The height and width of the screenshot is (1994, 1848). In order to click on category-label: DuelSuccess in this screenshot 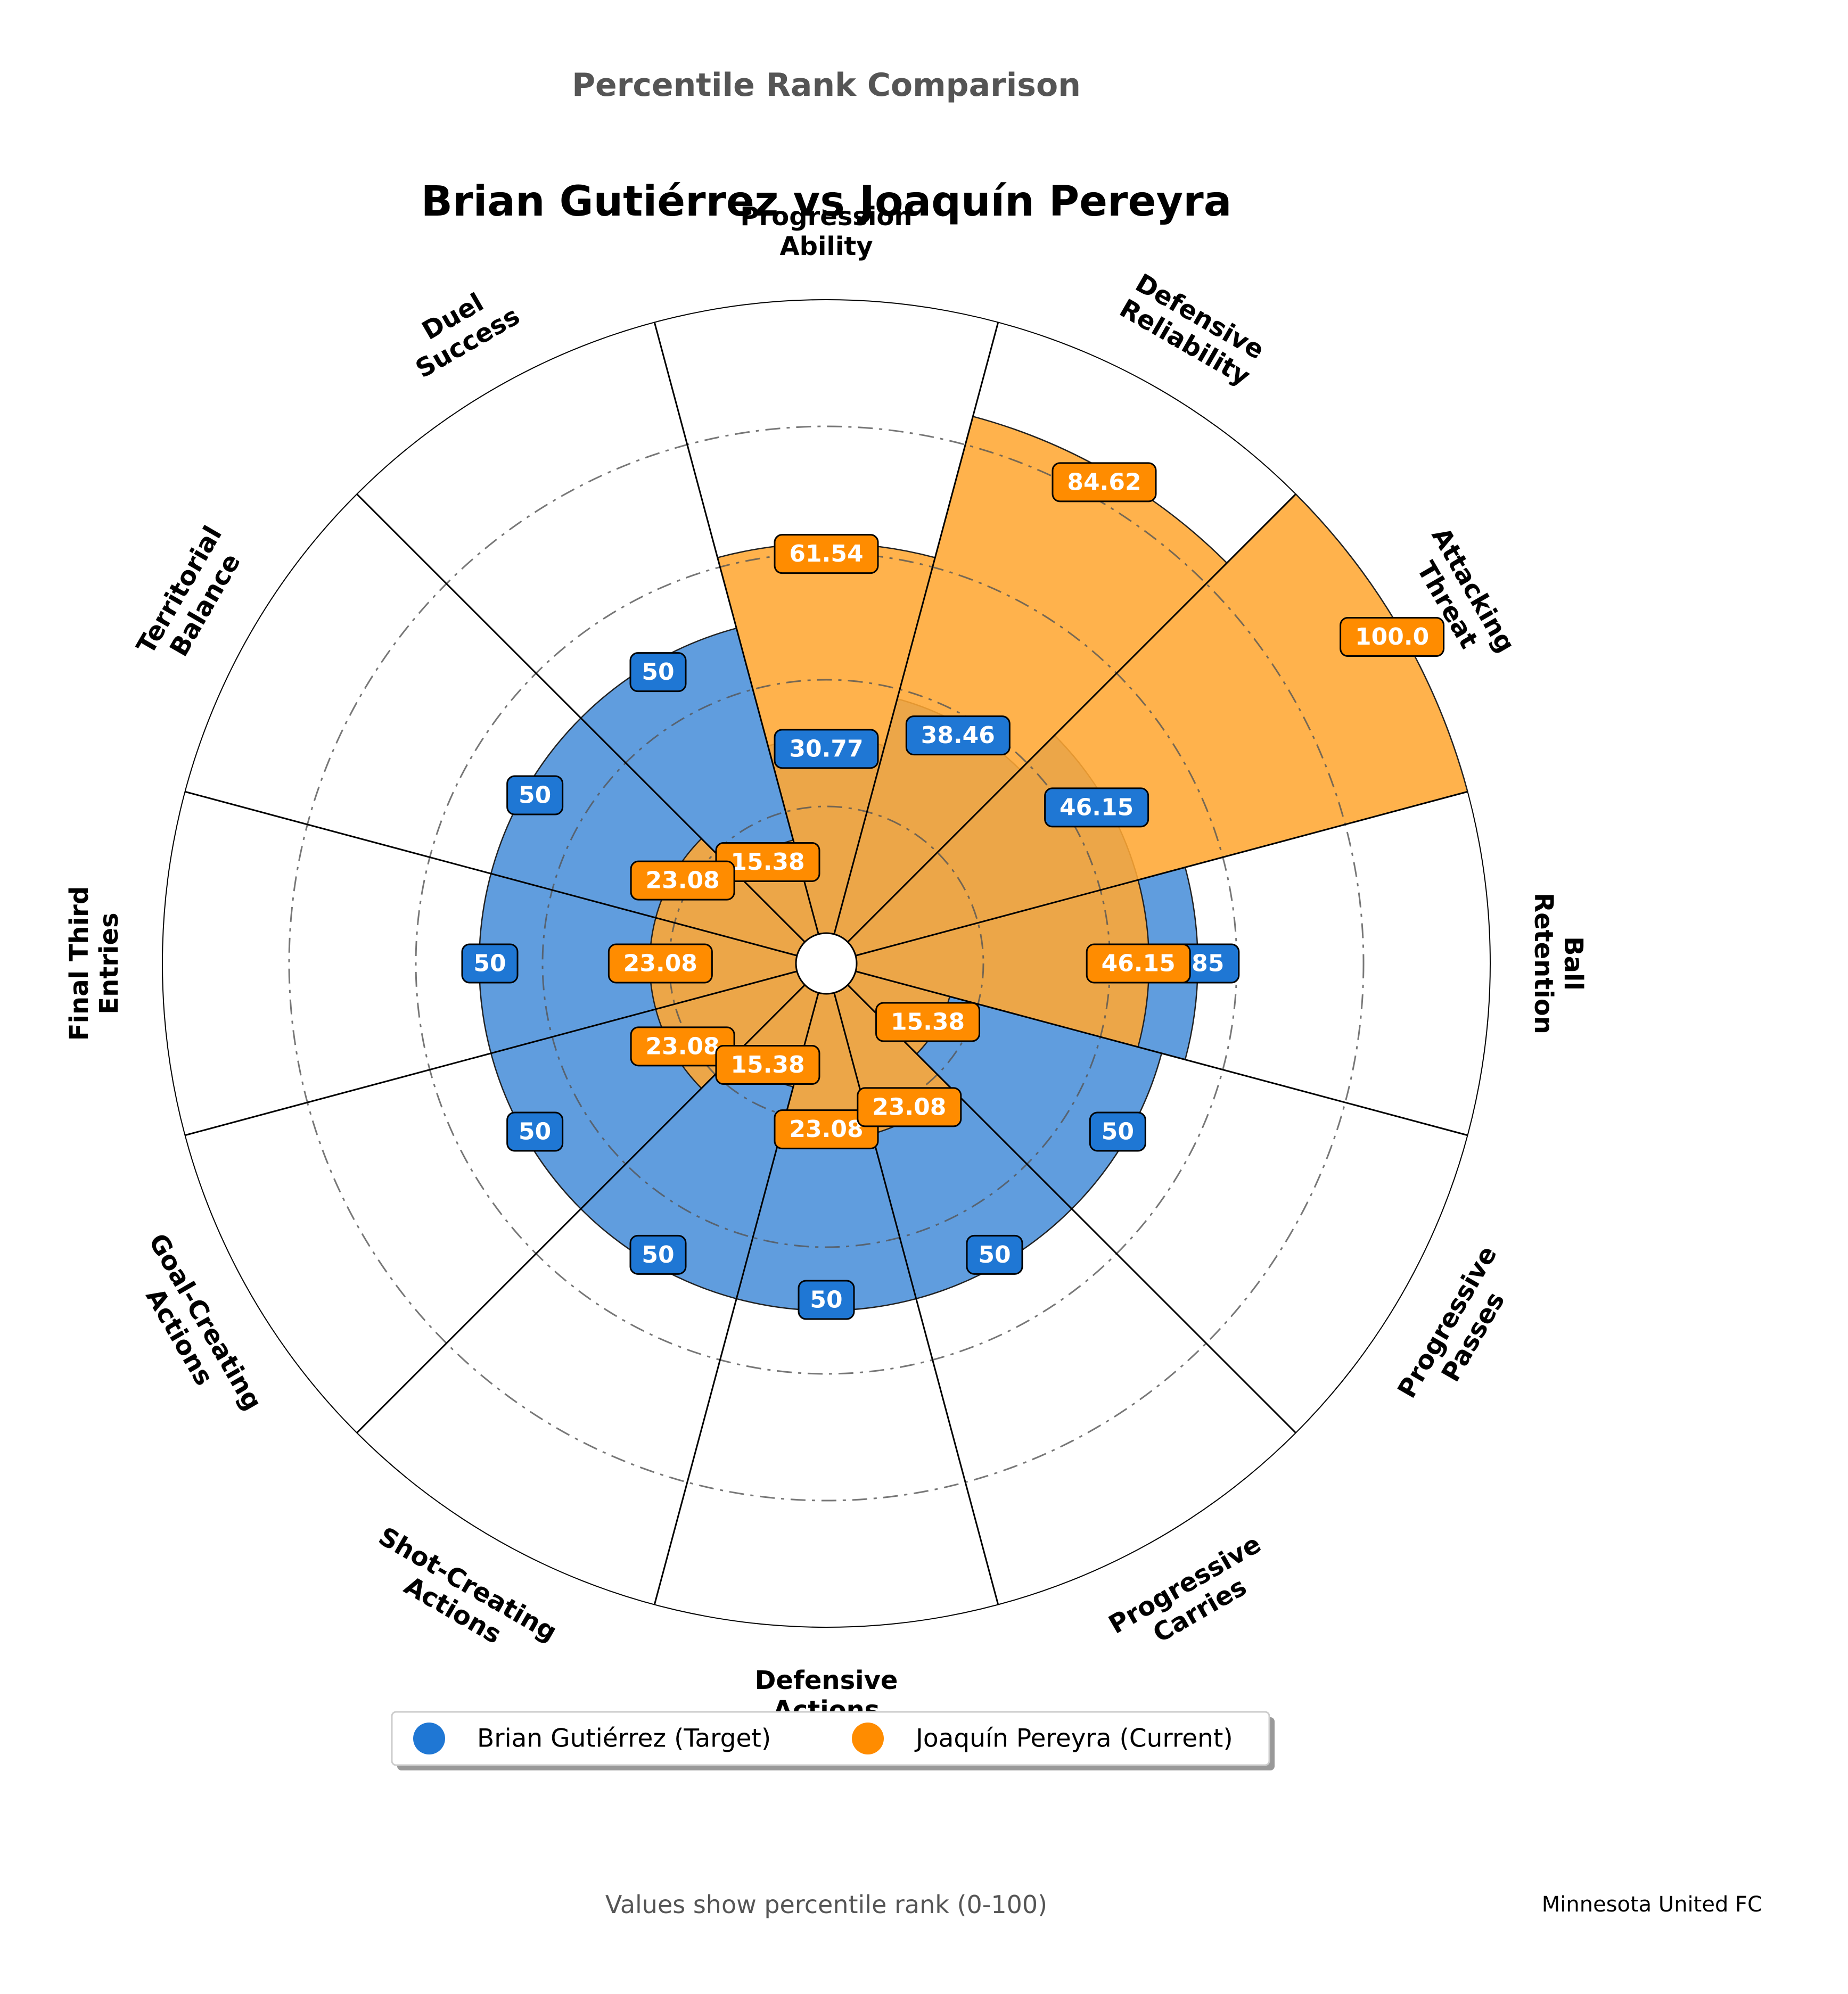, I will do `click(460, 329)`.